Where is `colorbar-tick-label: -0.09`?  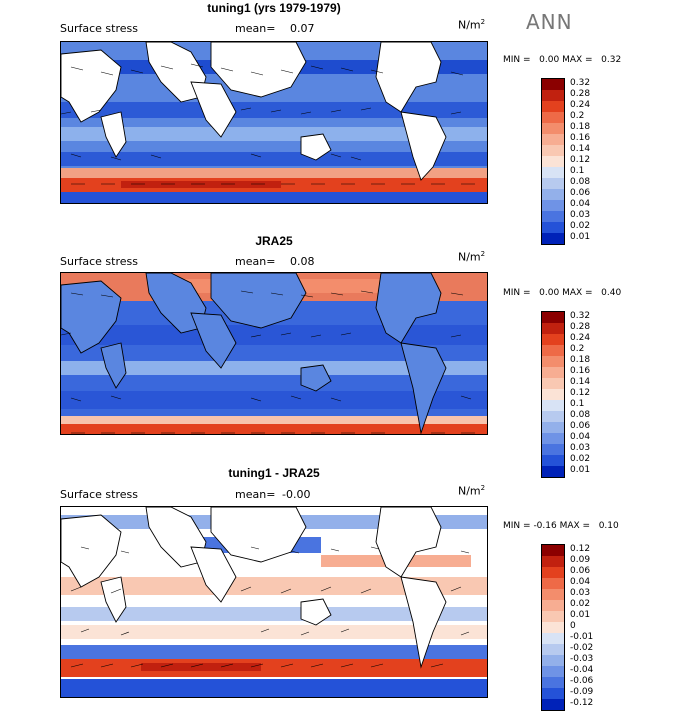
colorbar-tick-label: -0.09 is located at coordinates (582, 692).